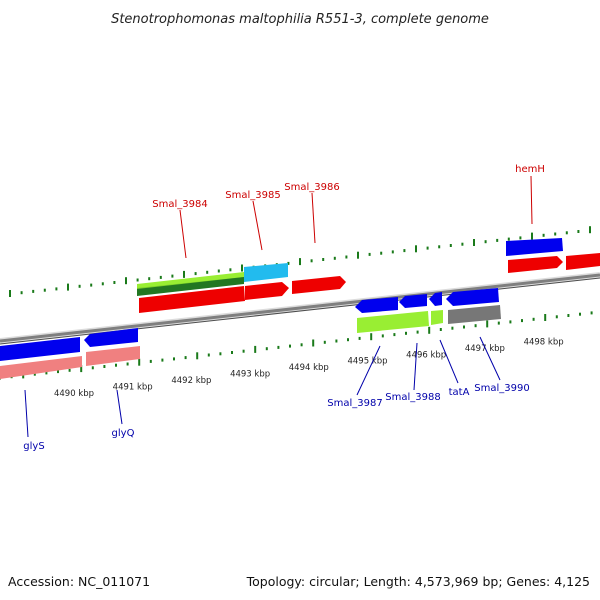 The width and height of the screenshot is (600, 600). What do you see at coordinates (179, 204) in the screenshot?
I see `gene-label-smal-3984: Smal_3984` at bounding box center [179, 204].